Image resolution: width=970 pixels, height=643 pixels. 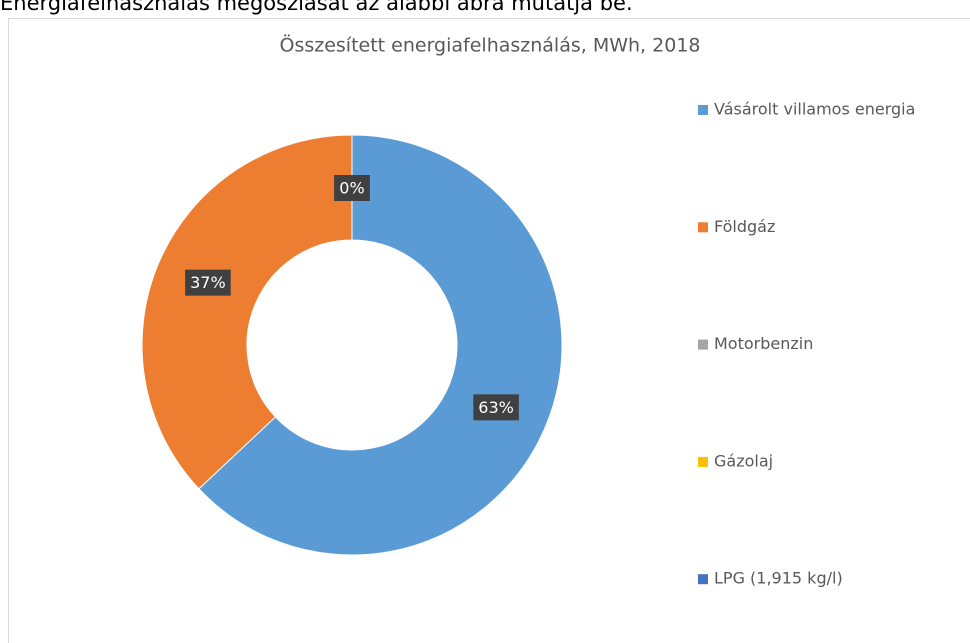 I want to click on data-label-text: 37%, so click(x=208, y=282).